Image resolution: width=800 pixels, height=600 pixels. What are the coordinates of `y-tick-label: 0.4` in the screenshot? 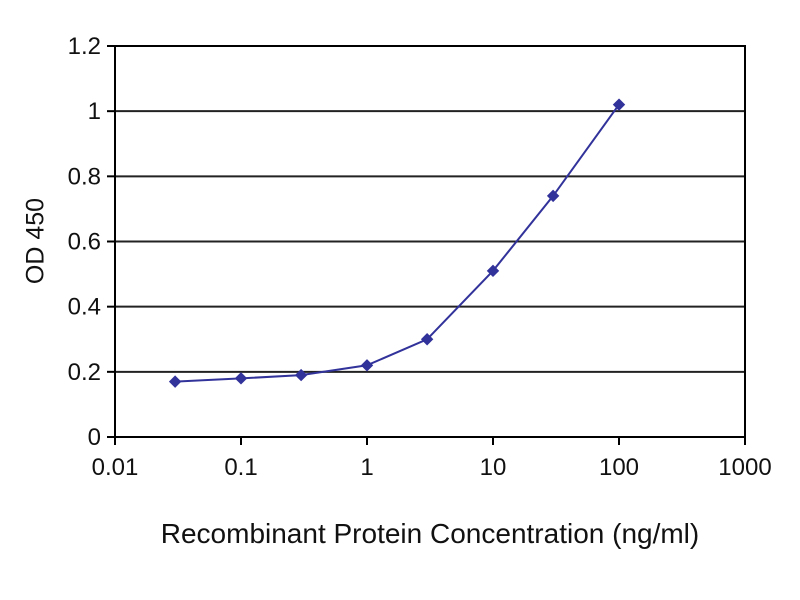 It's located at (84, 307).